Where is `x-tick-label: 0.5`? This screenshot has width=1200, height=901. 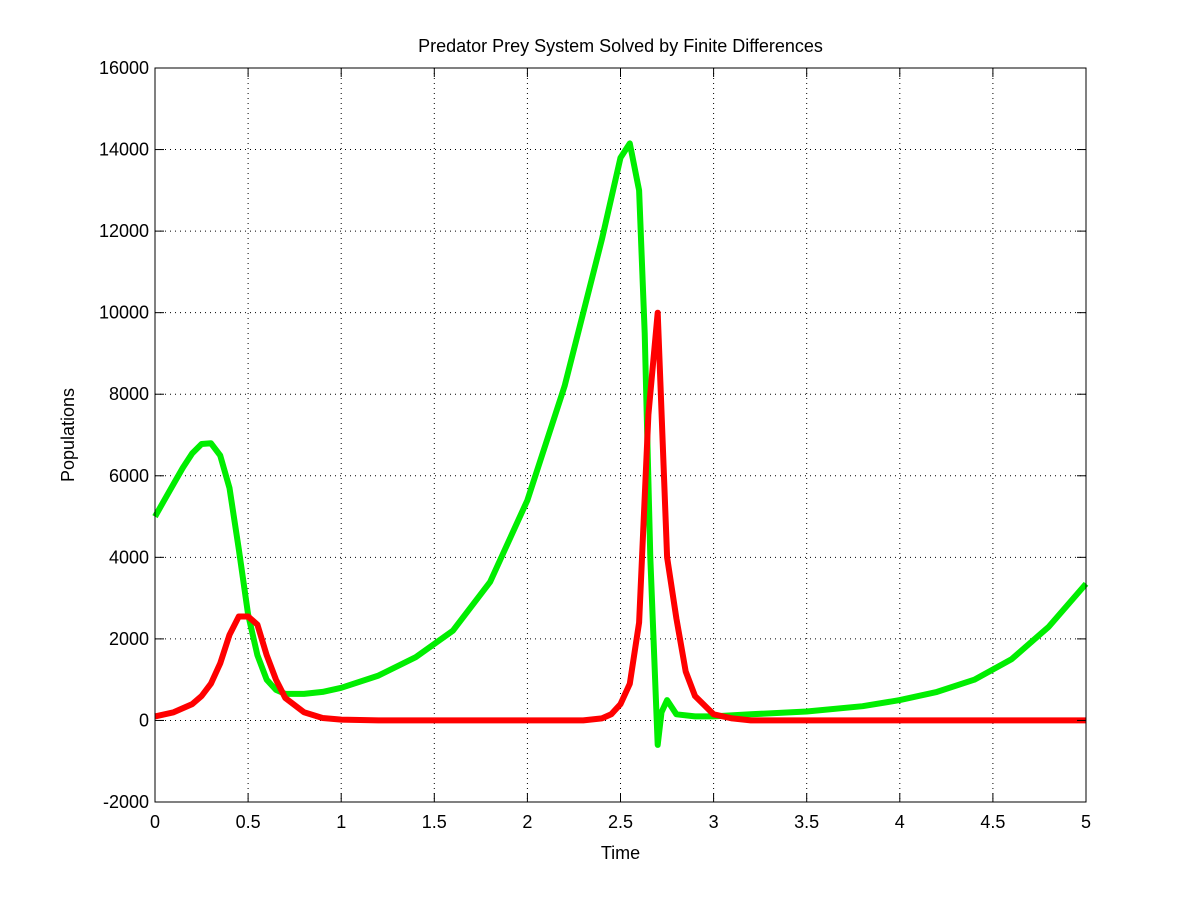
x-tick-label: 0.5 is located at coordinates (248, 822).